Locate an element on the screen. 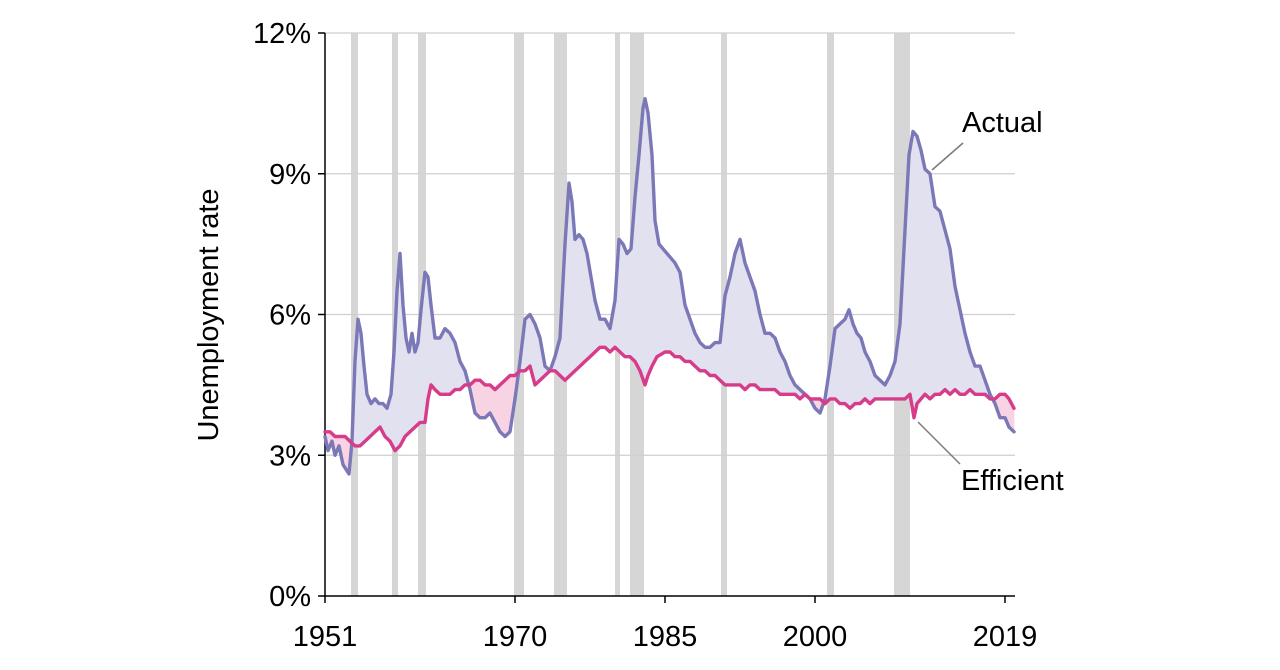  y-tick-label: 0% is located at coordinates (290, 597).